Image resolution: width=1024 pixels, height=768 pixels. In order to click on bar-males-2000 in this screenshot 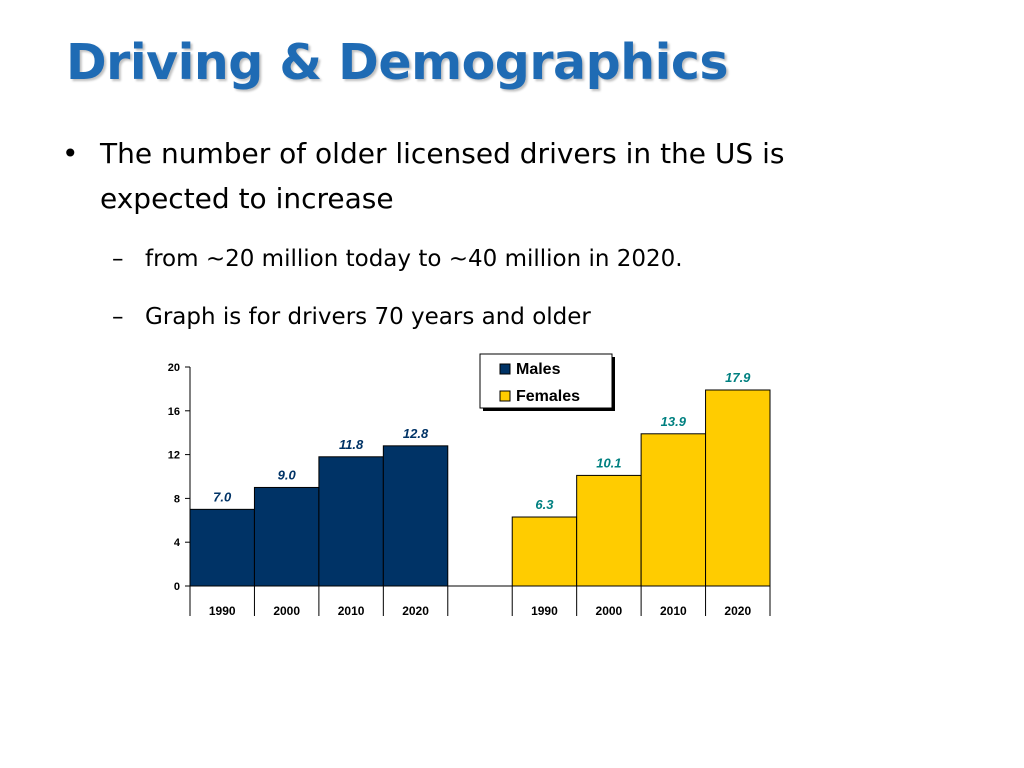, I will do `click(286, 536)`.